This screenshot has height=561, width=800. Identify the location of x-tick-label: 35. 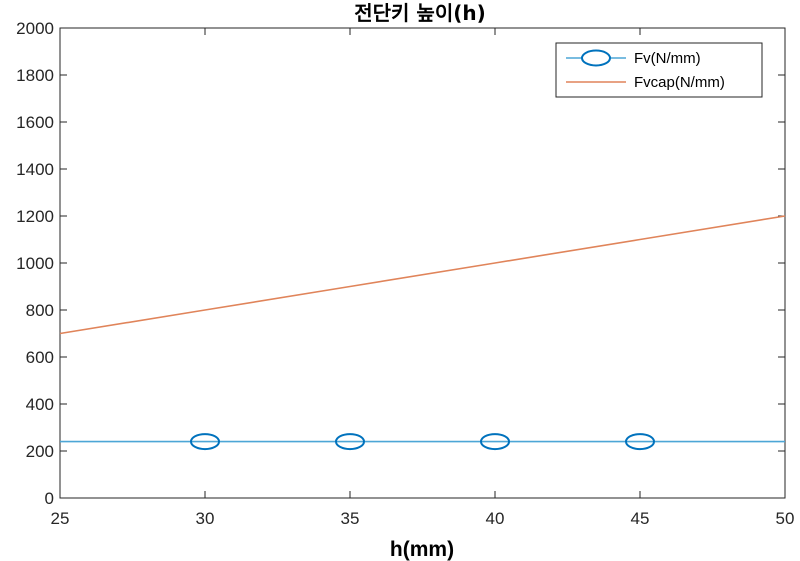
(350, 518).